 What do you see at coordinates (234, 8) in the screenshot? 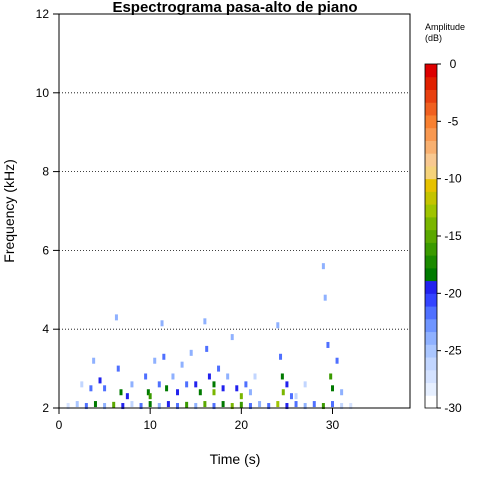
I see `chart-title: Espectrograma pasa-alto de piano` at bounding box center [234, 8].